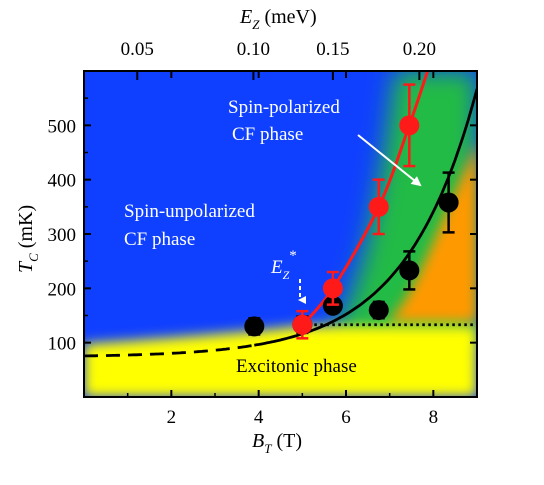 Image resolution: width=544 pixels, height=485 pixels. Describe the element at coordinates (268, 448) in the screenshot. I see `x-axis-label-sub: T` at that location.